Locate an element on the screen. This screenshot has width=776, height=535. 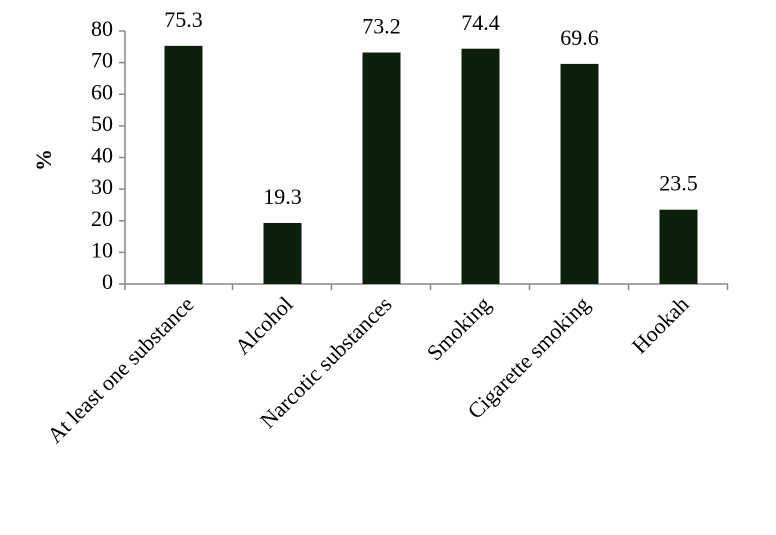
x-tick-label: At least one substance is located at coordinates (120, 369).